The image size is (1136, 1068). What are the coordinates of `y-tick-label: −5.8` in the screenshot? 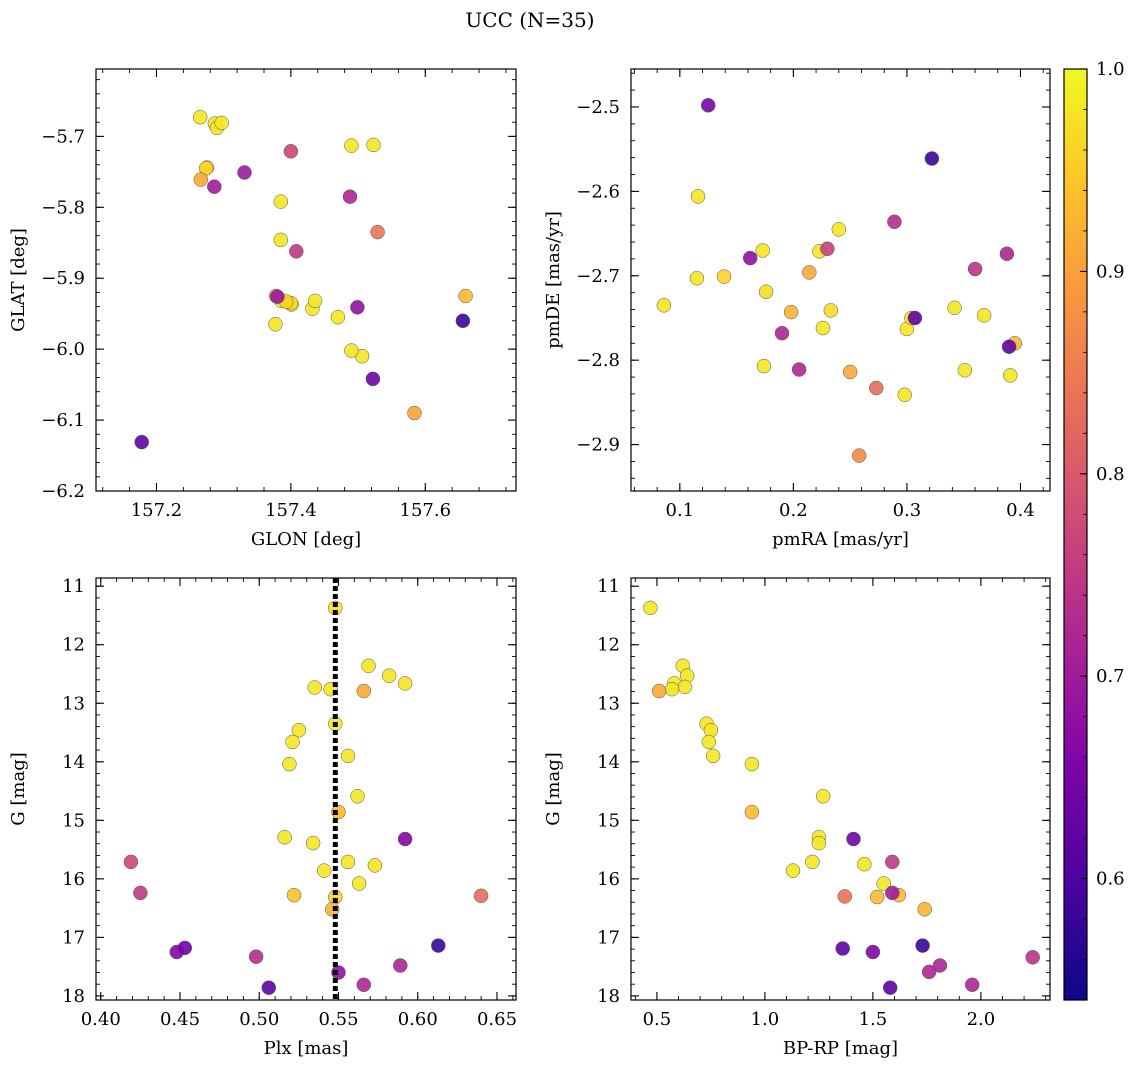 It's located at (63, 207).